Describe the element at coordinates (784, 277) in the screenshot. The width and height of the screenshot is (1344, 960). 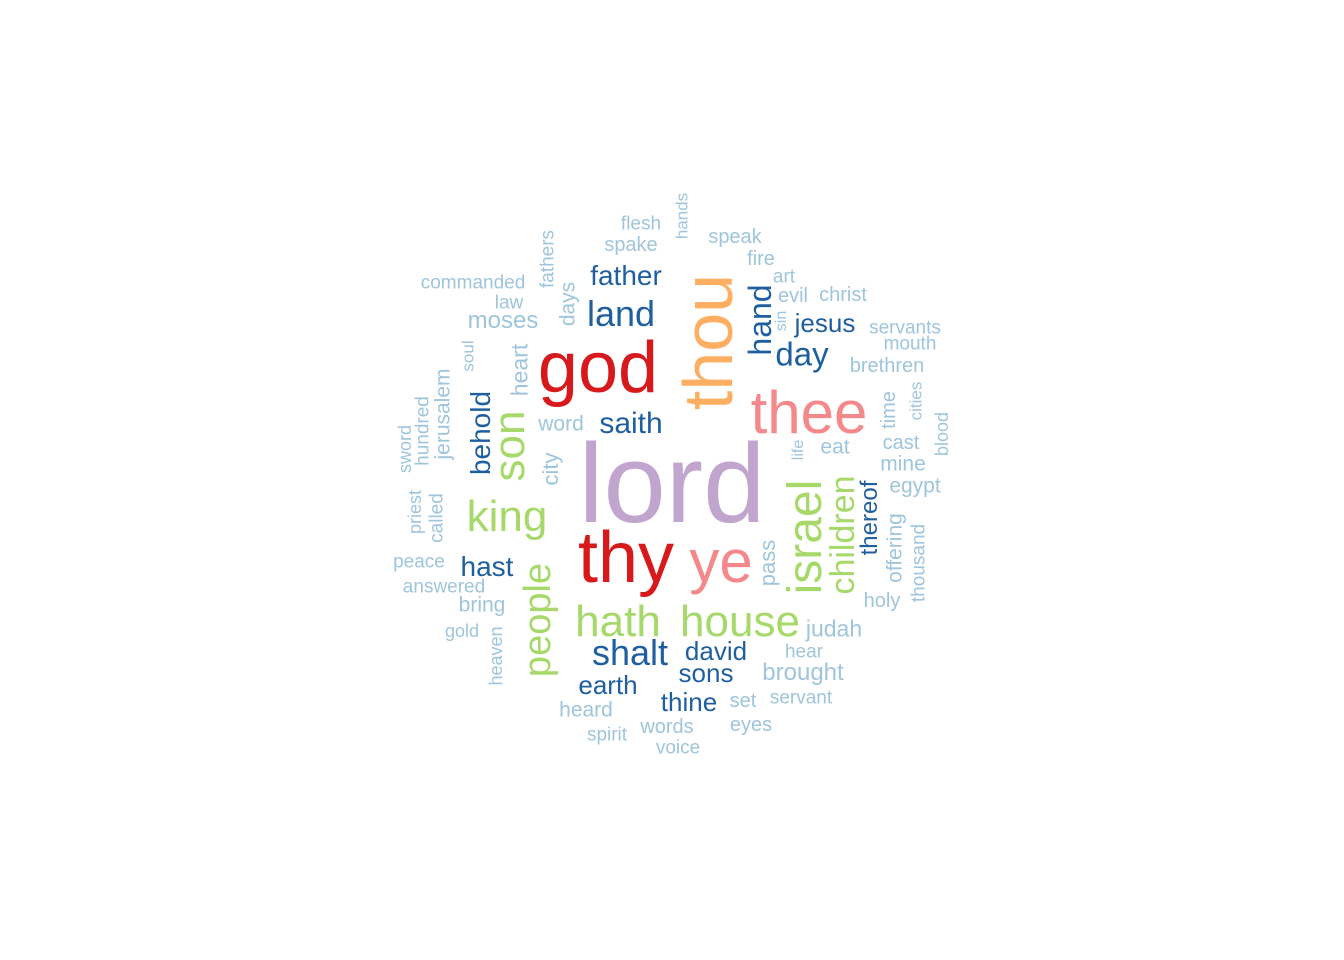
I see `word-art: art` at that location.